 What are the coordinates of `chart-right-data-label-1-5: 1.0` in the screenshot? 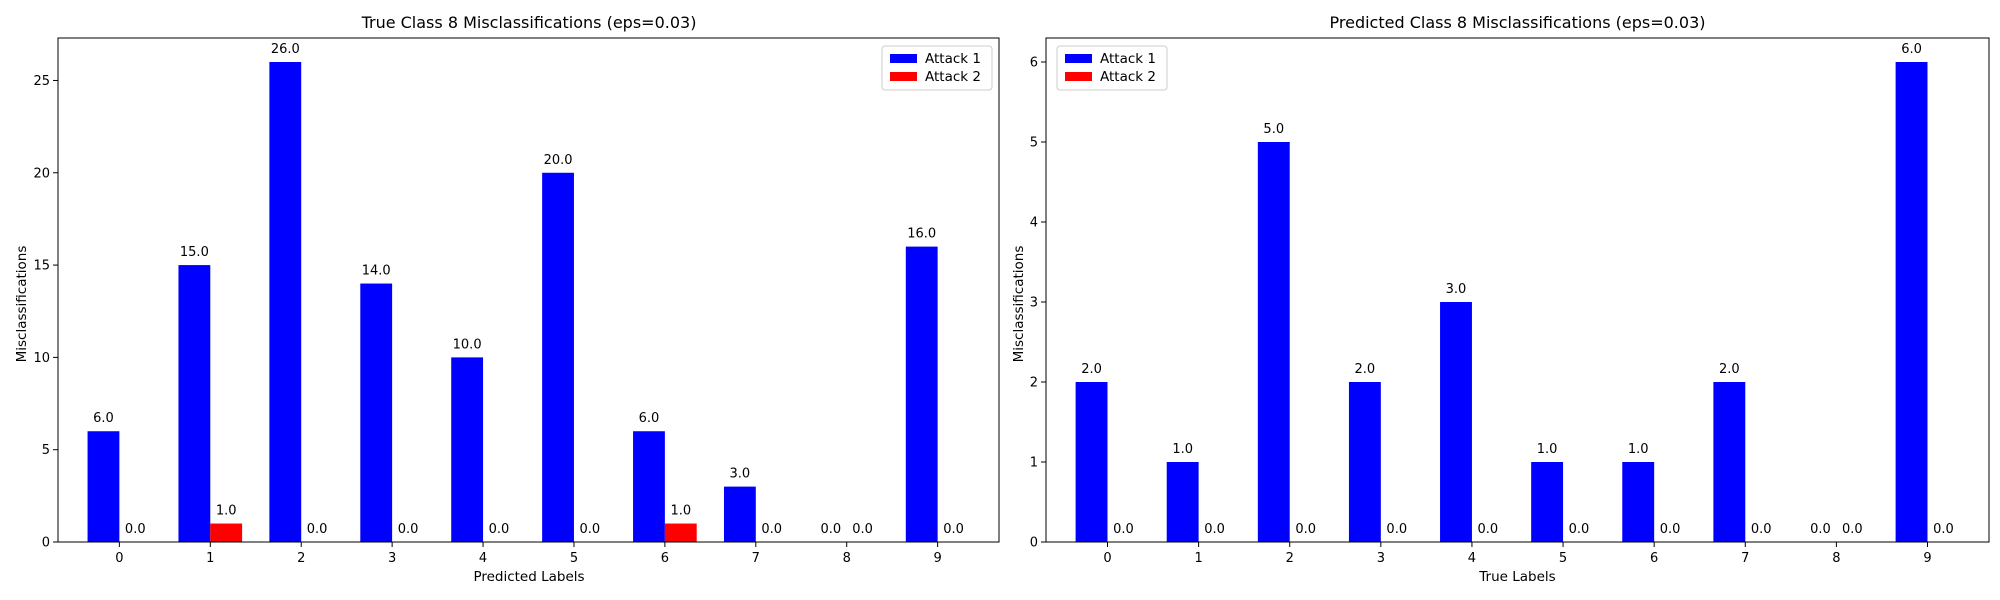 It's located at (1547, 449).